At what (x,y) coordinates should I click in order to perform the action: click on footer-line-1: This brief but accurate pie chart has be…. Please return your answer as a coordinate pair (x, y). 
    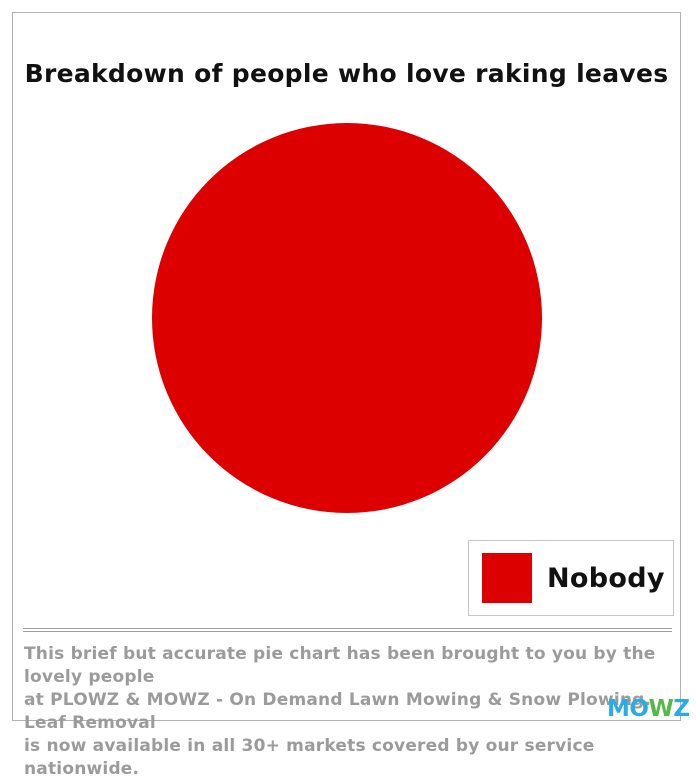
    Looking at the image, I should click on (340, 665).